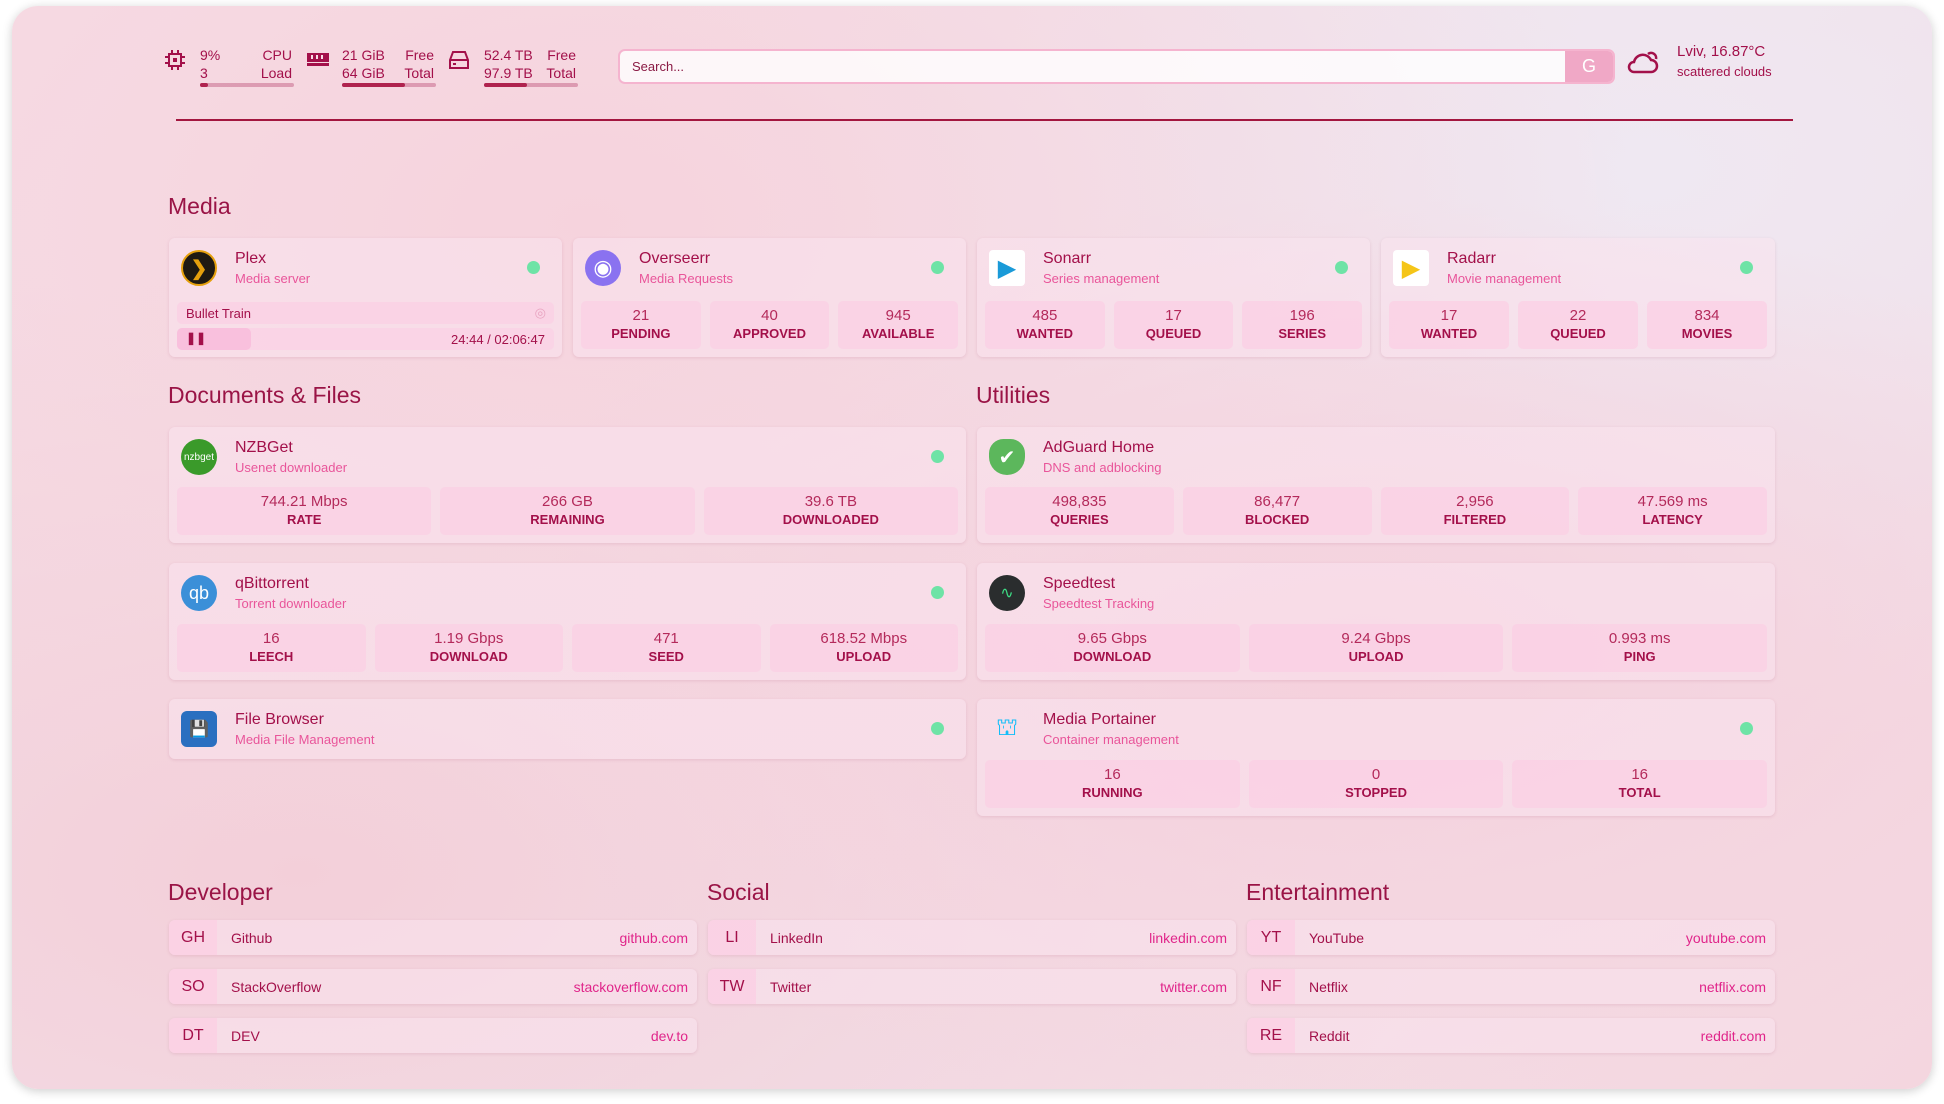 Image resolution: width=1944 pixels, height=1104 pixels. What do you see at coordinates (220, 892) in the screenshot?
I see `section-developer-title: Developer` at bounding box center [220, 892].